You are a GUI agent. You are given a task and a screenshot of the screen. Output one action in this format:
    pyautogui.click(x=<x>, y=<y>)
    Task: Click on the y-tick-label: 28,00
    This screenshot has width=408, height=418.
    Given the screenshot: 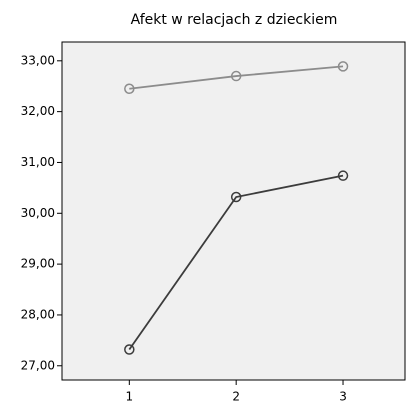 What is the action you would take?
    pyautogui.click(x=38, y=314)
    